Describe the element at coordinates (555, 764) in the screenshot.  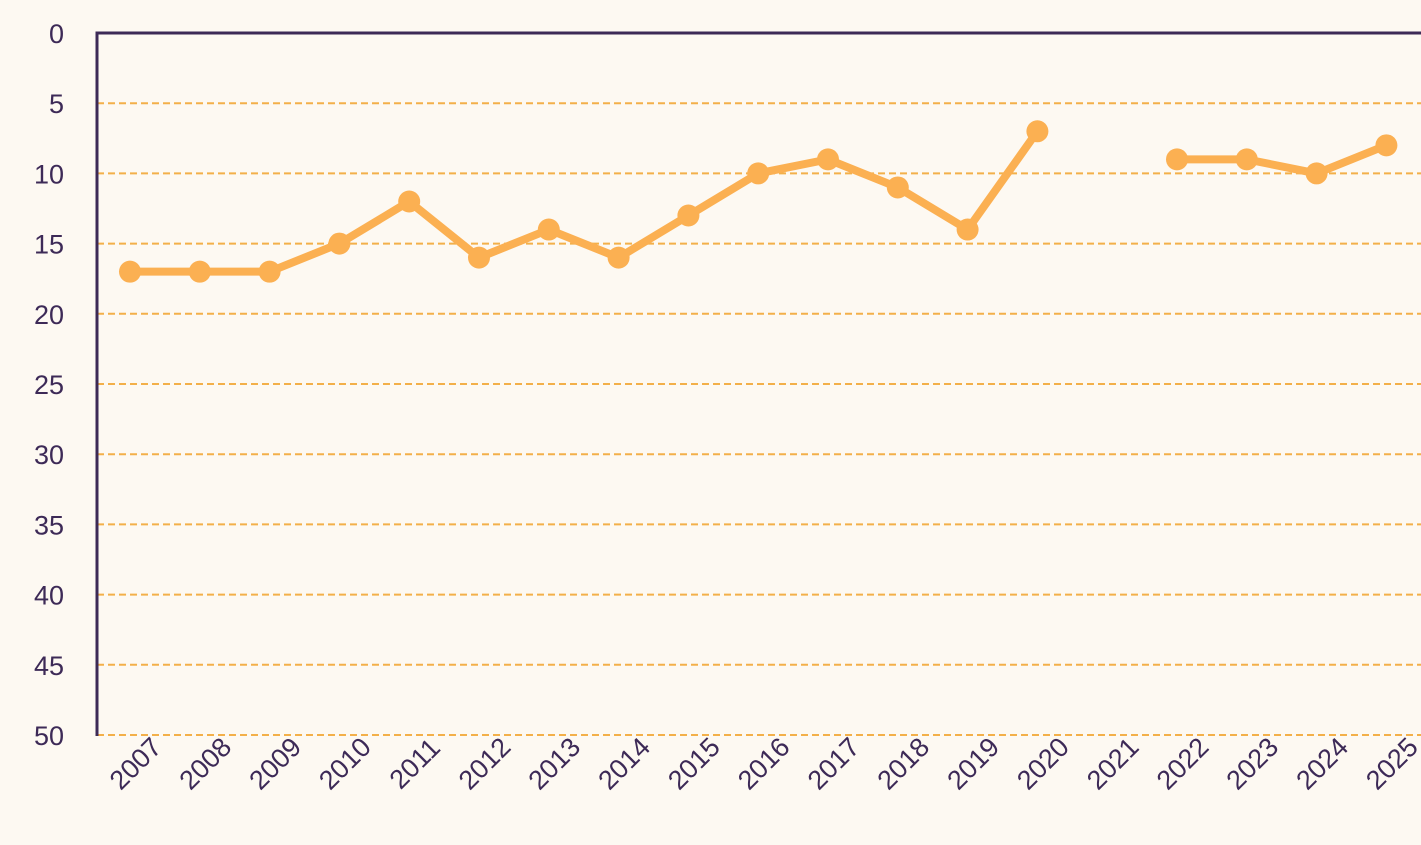
I see `x-tick-label: 2013` at that location.